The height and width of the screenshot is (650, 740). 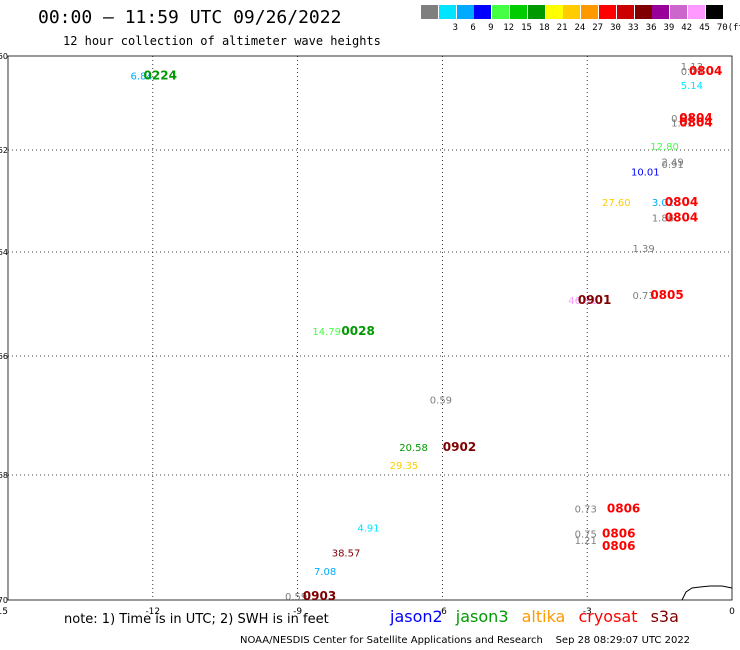 What do you see at coordinates (526, 28) in the screenshot?
I see `scale-label: 15` at bounding box center [526, 28].